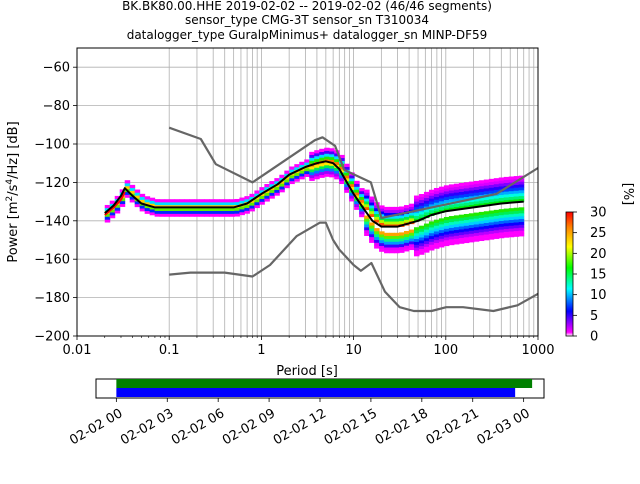 The width and height of the screenshot is (640, 484). I want to click on colorbar: 30 25 20 15 10 5 0 [%], so click(600, 264).